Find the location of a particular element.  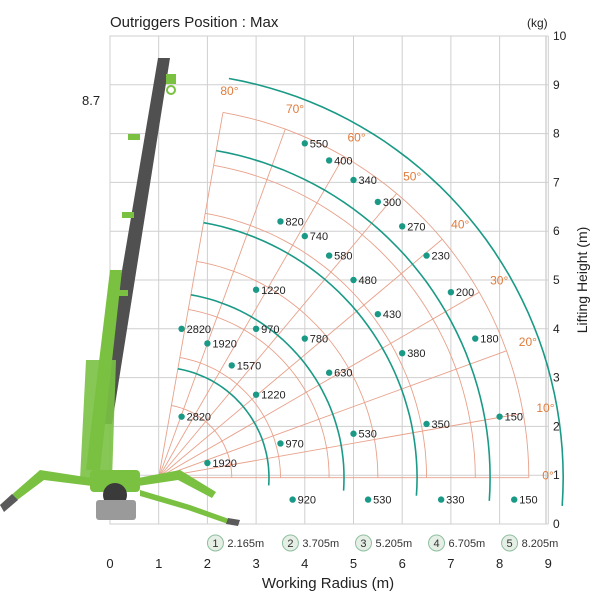

load-point-label: 530 is located at coordinates (382, 501).